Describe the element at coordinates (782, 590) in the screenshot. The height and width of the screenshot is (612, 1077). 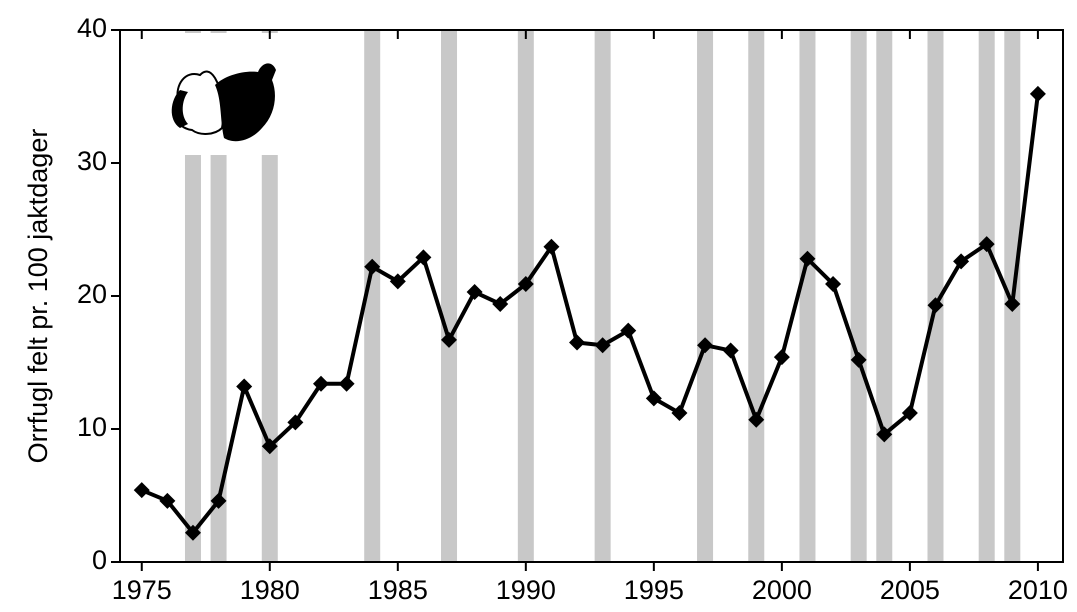
I see `x-tick-label: 2000` at that location.